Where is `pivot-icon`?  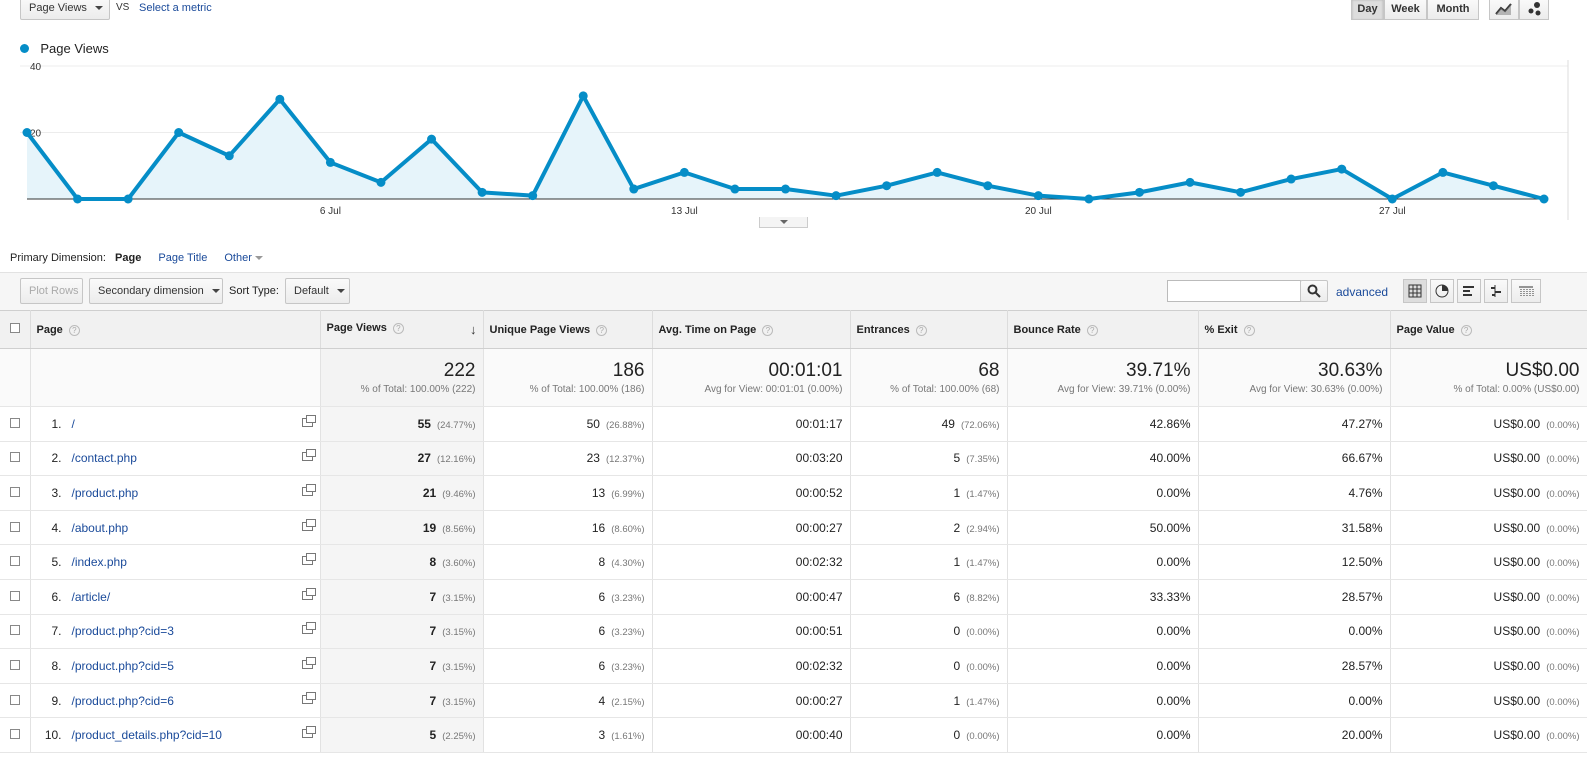
pivot-icon is located at coordinates (1526, 291).